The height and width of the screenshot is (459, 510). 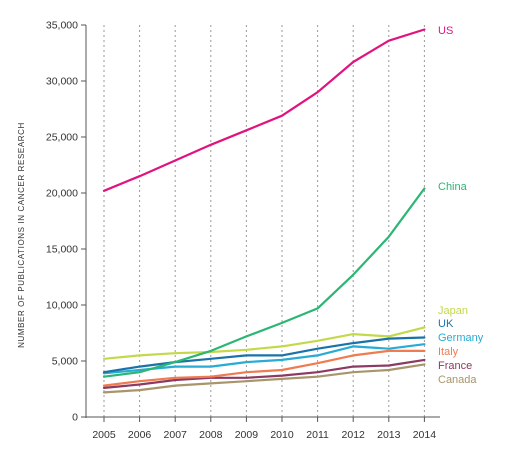 I want to click on series-label-japan: Japan, so click(x=453, y=311).